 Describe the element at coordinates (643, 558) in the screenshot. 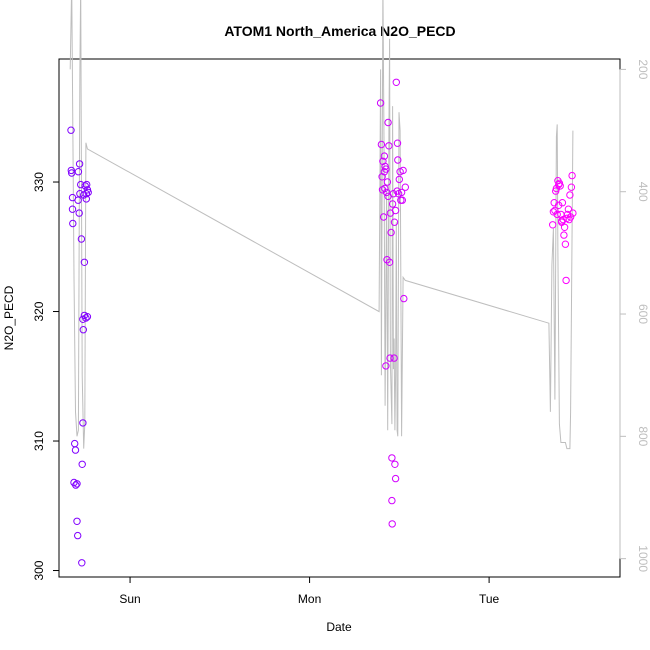

I see `y2-tick-label: 1000` at that location.